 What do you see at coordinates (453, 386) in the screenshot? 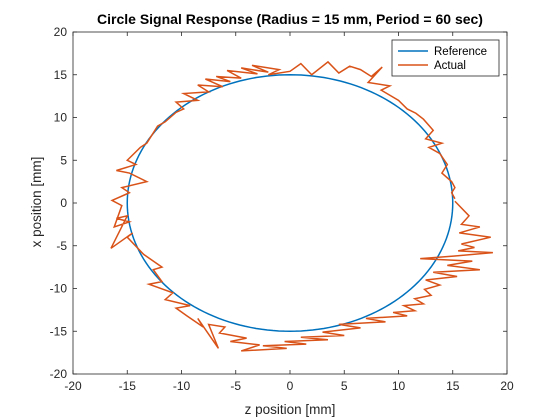
I see `x-tick-label: 15` at bounding box center [453, 386].